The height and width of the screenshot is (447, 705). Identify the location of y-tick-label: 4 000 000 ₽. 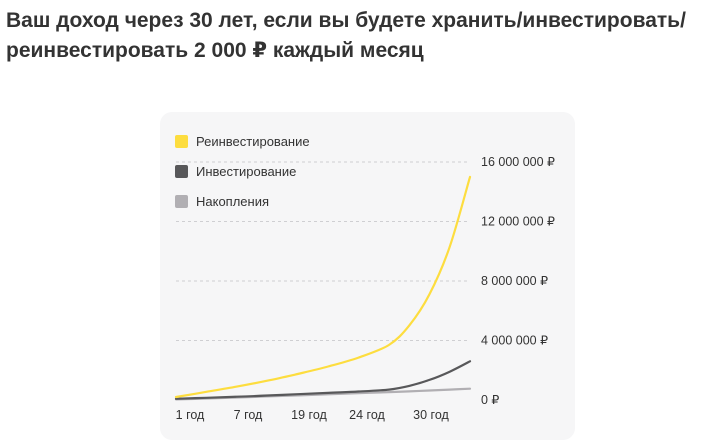
(514, 341).